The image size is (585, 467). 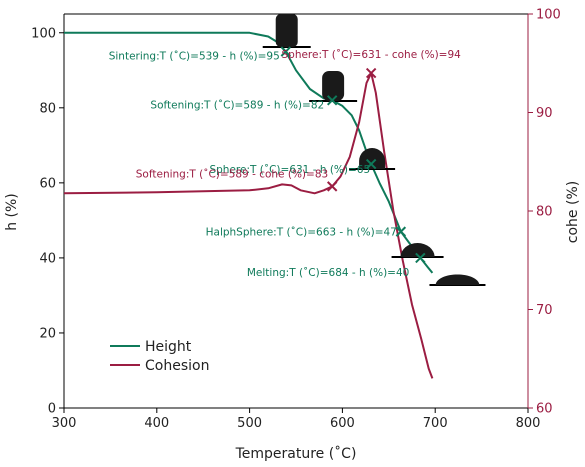 I want to click on y-left-tick-label: 0, so click(x=52, y=409).